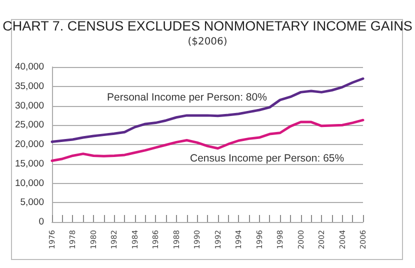 Image resolution: width=415 pixels, height=268 pixels. What do you see at coordinates (29, 144) in the screenshot?
I see `y-tick-label: 20,000` at bounding box center [29, 144].